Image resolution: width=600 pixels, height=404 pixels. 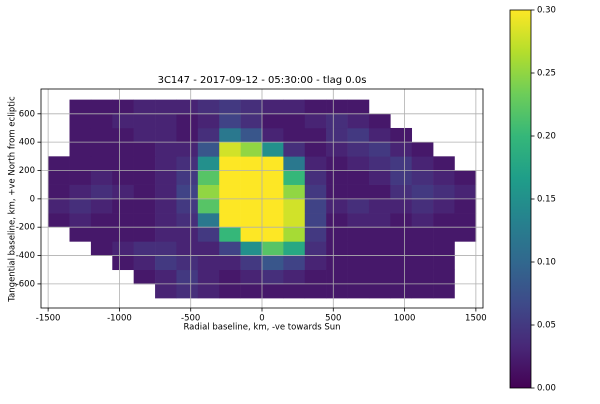 I want to click on x-tick-label: -1500, so click(x=48, y=319).